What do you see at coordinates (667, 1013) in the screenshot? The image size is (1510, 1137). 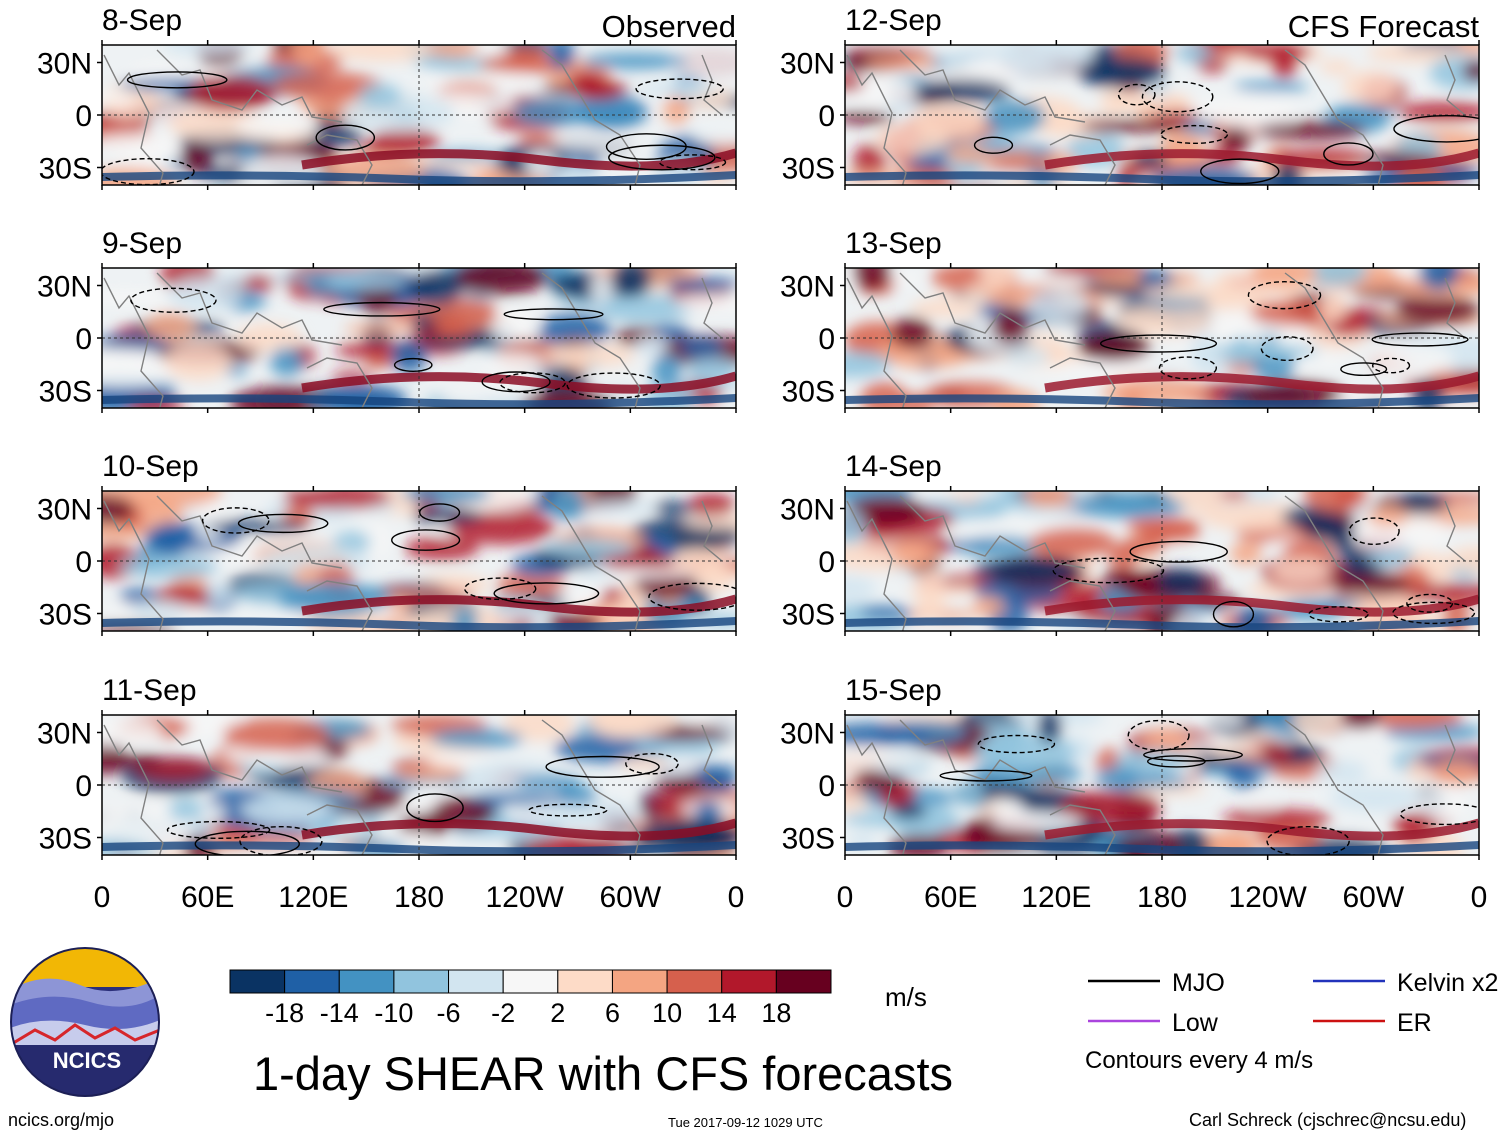 I see `colorbar-label: 10` at bounding box center [667, 1013].